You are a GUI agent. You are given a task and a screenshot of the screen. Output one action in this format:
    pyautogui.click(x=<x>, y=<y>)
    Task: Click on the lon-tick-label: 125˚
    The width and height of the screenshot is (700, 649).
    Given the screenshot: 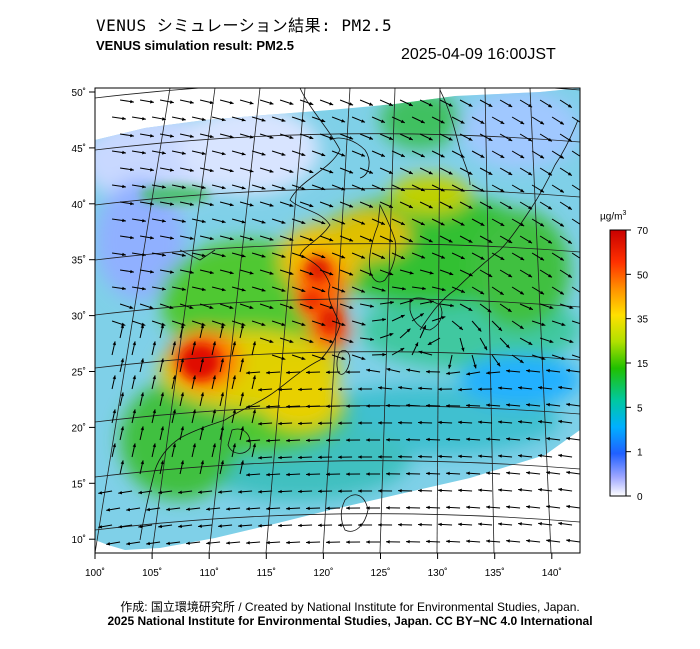 What is the action you would take?
    pyautogui.click(x=380, y=573)
    